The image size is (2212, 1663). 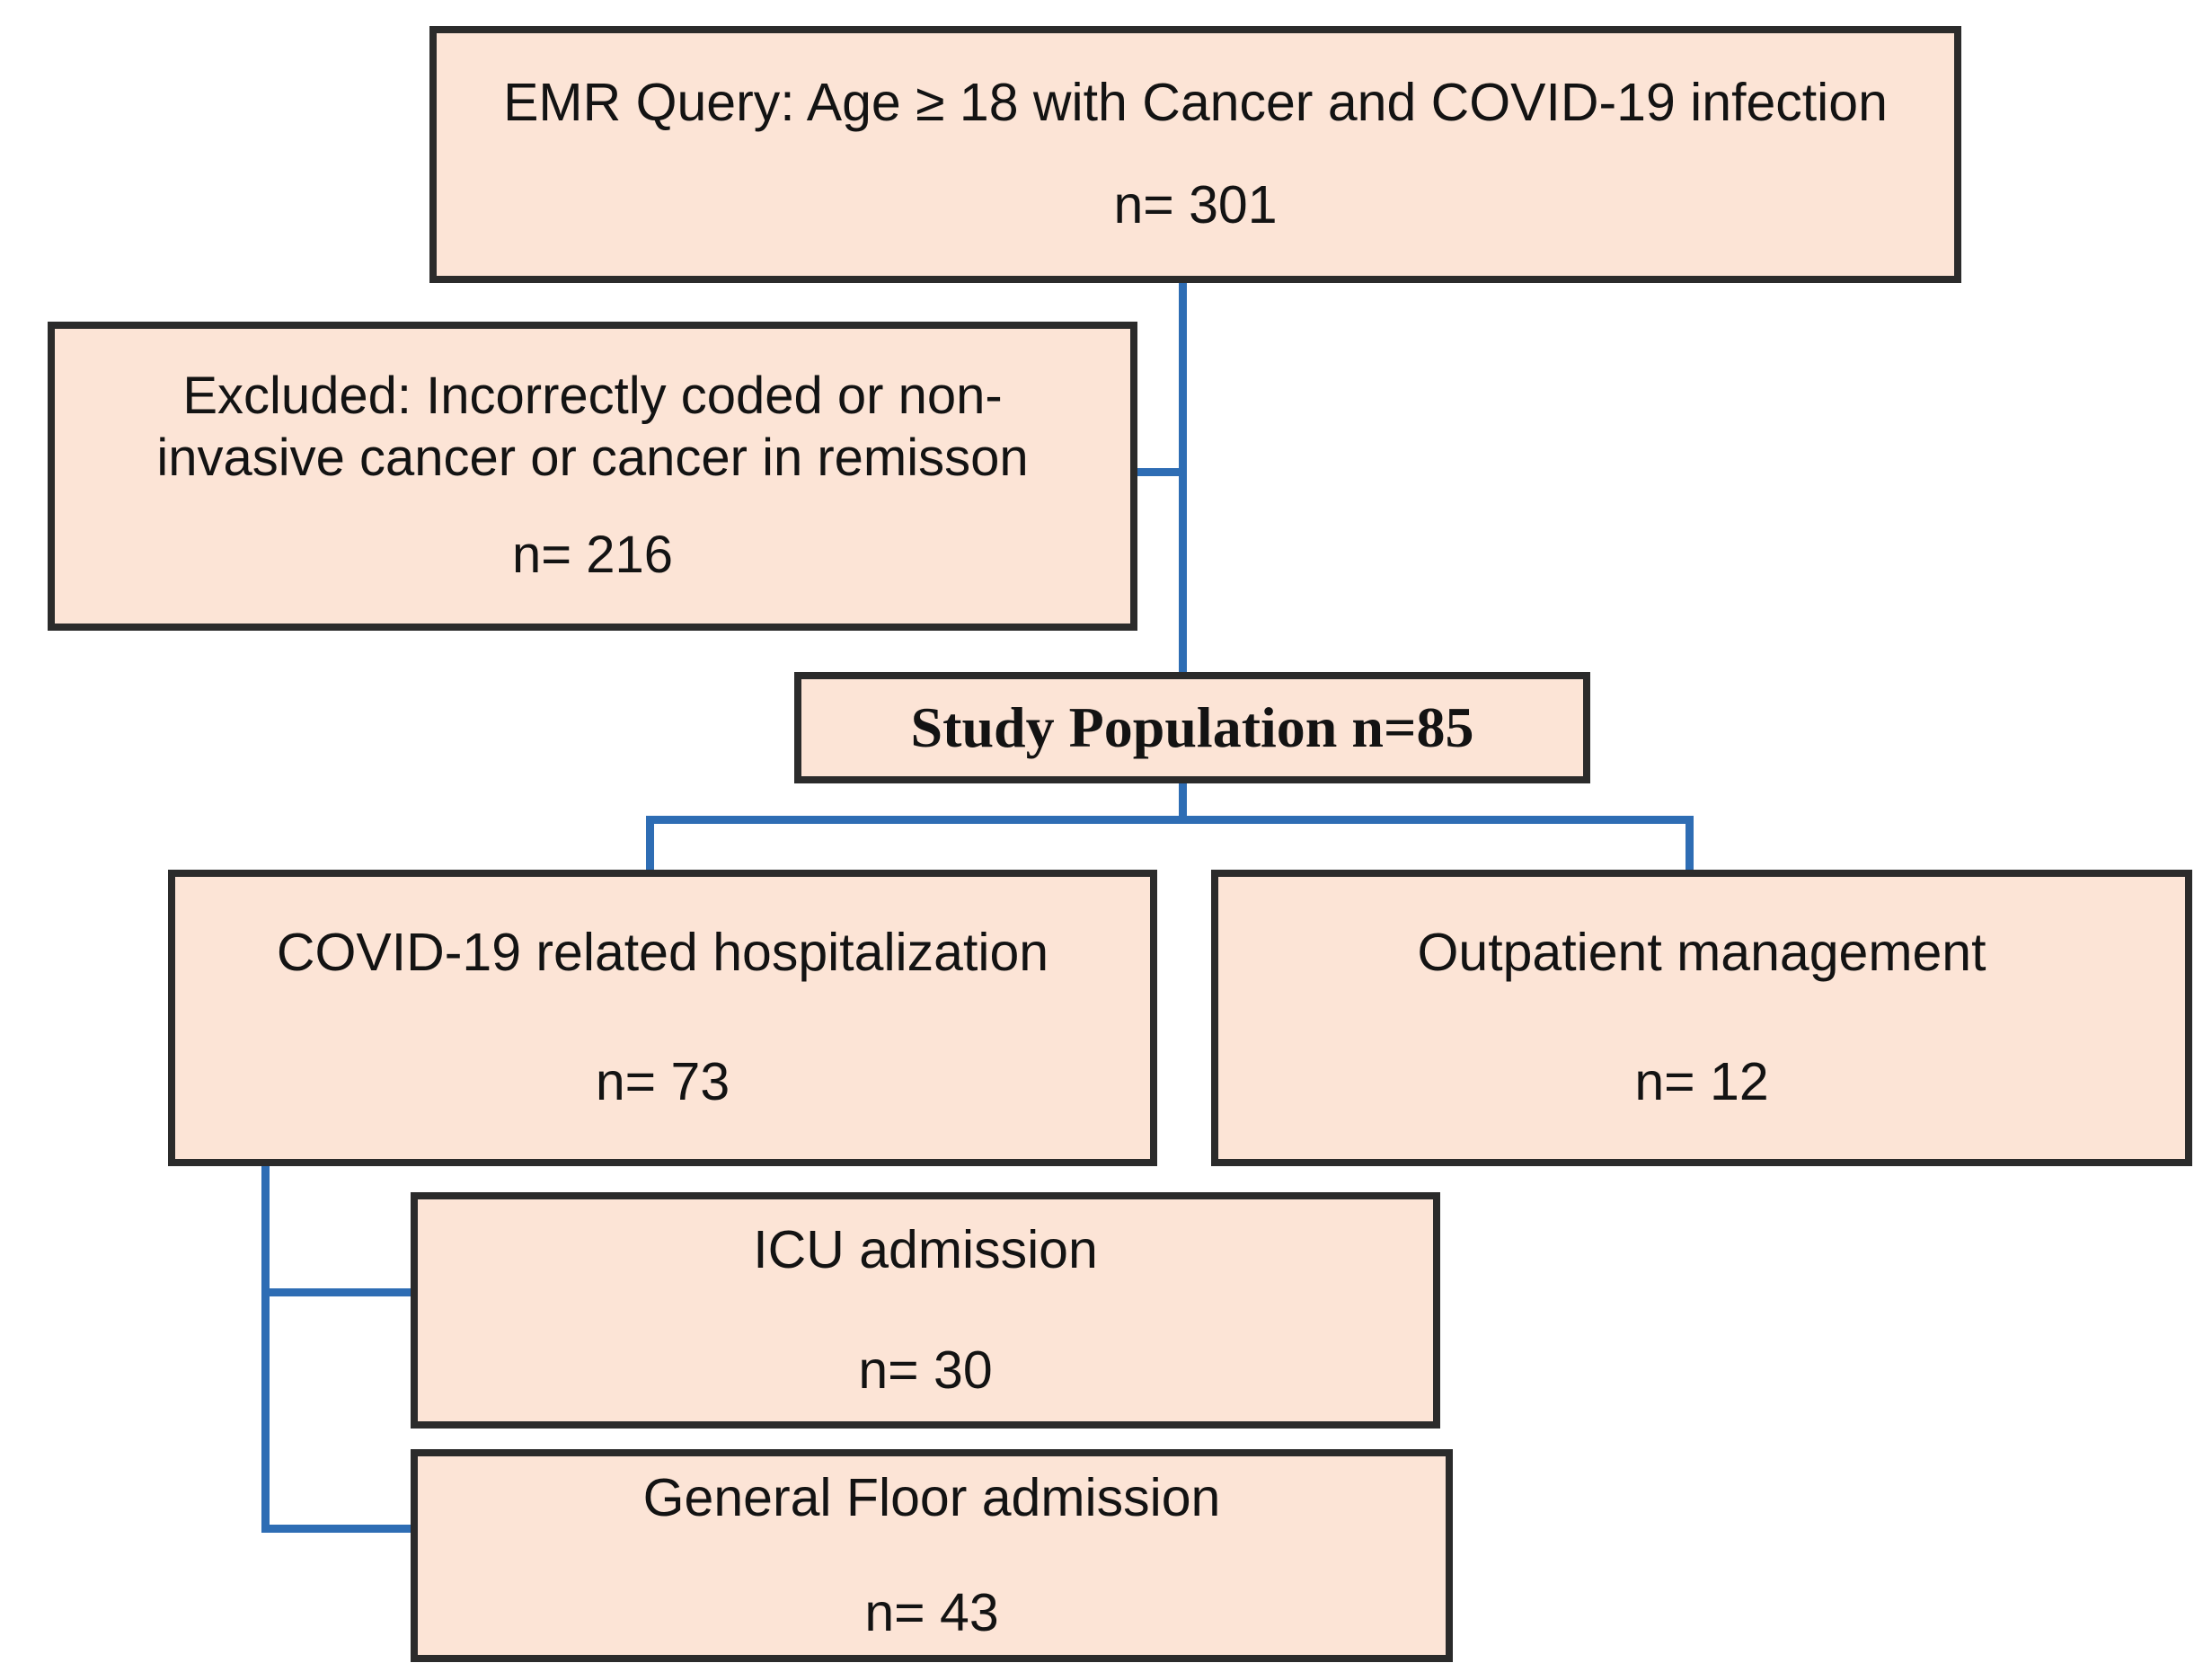 I want to click on connector-general-floor-elbow, so click(x=337, y=1529).